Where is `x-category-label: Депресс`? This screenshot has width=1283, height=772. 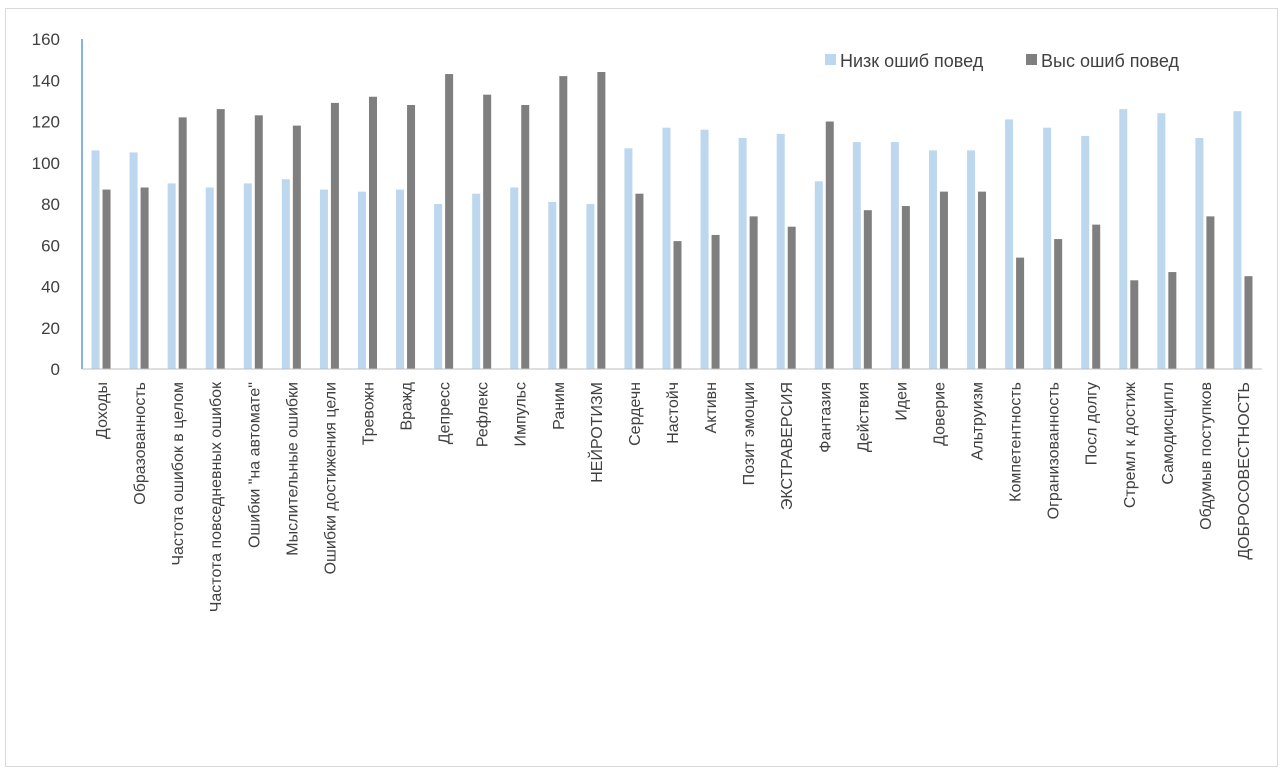 x-category-label: Депресс is located at coordinates (445, 413).